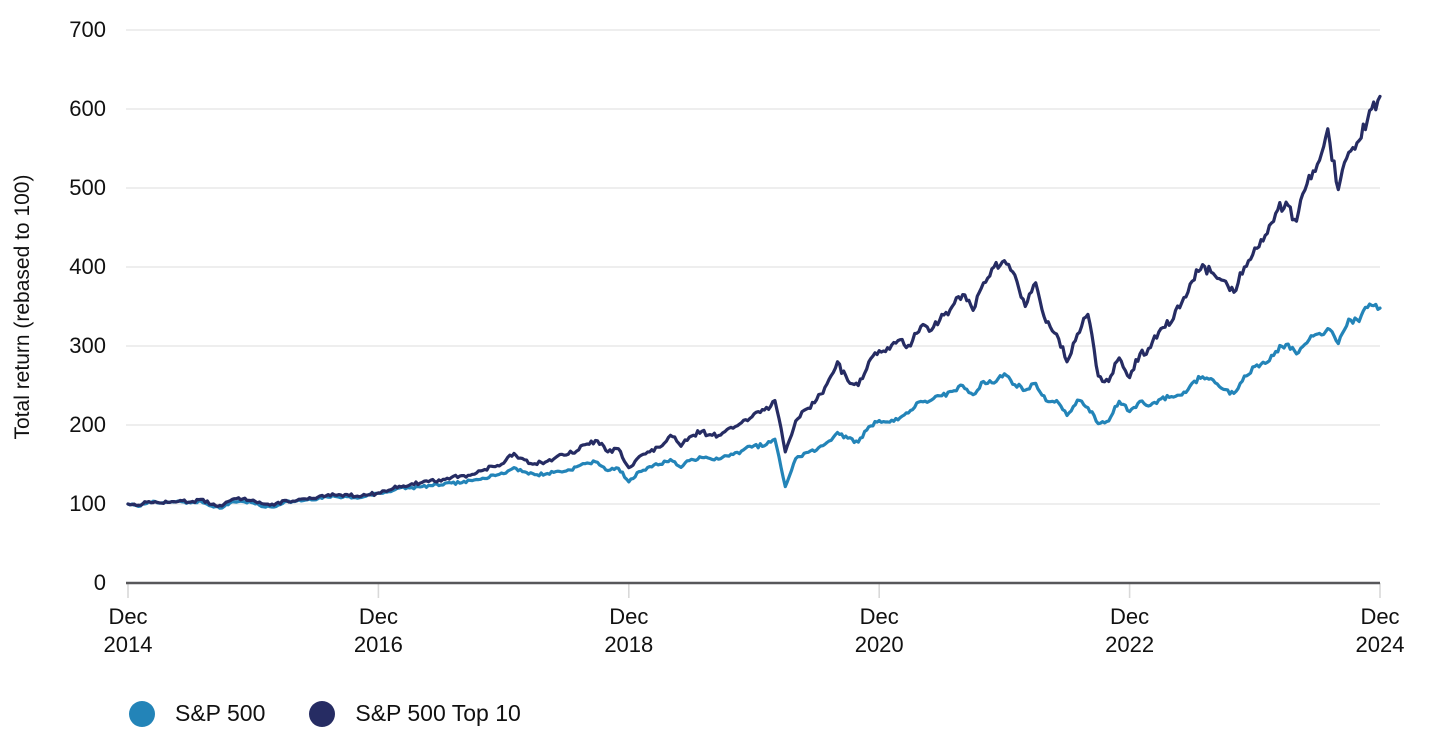 Image resolution: width=1435 pixels, height=751 pixels. I want to click on x-tick-label: Dec 2018, so click(629, 630).